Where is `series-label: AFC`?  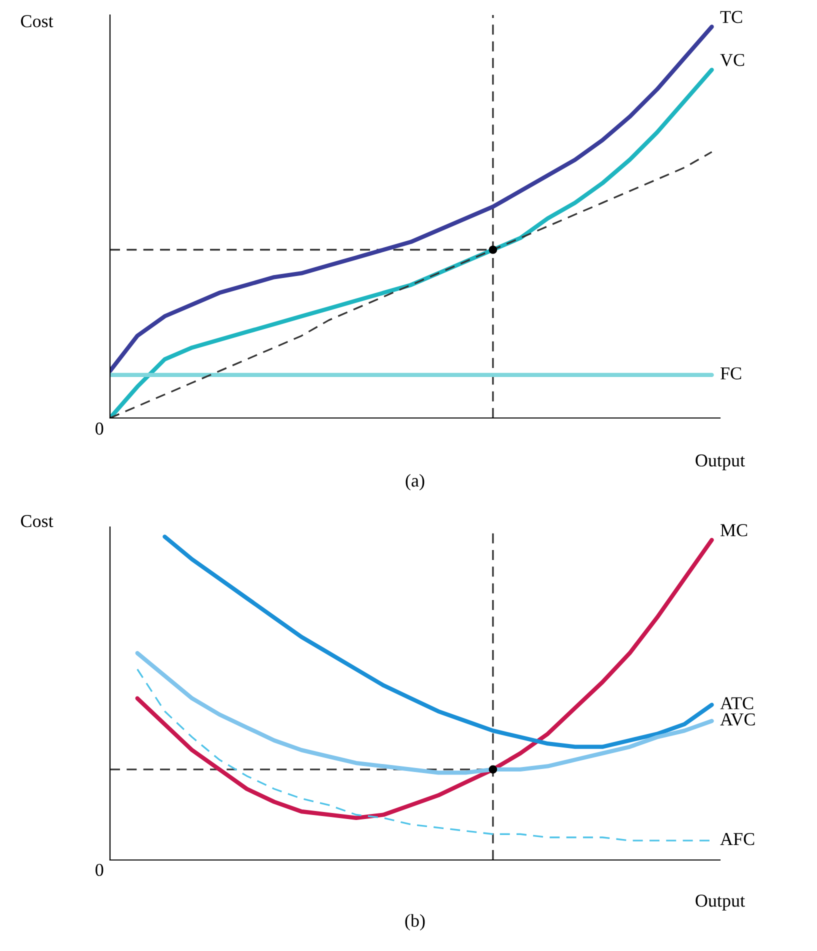
series-label: AFC is located at coordinates (737, 839).